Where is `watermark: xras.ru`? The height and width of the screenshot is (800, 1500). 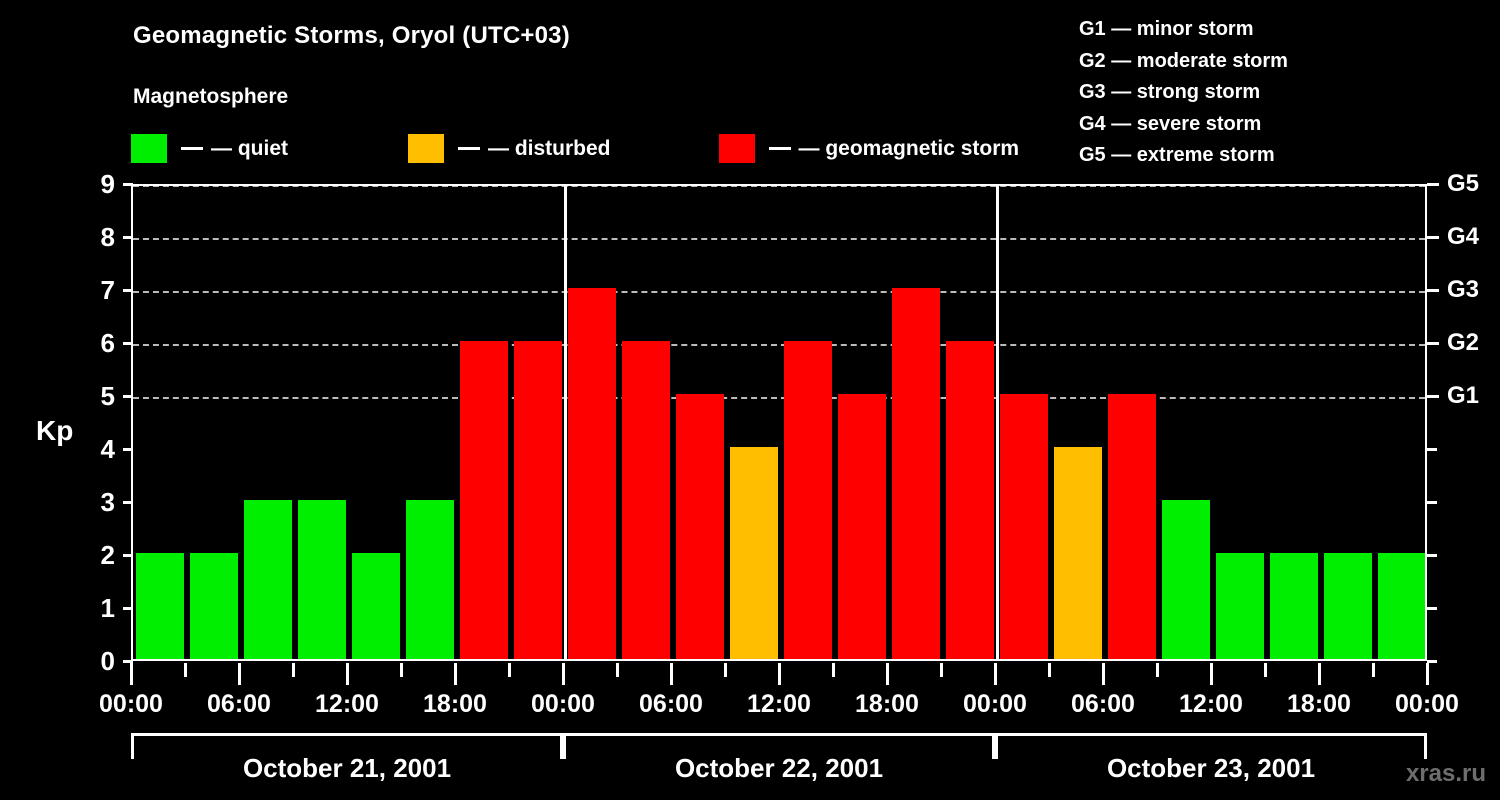
watermark: xras.ru is located at coordinates (1445, 773).